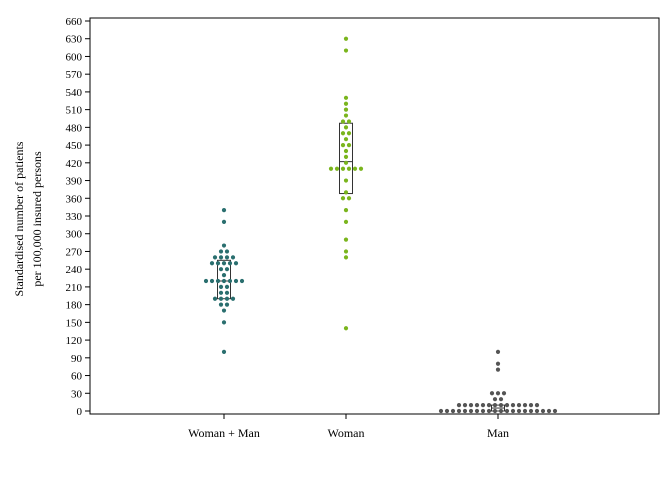 The image size is (672, 480). I want to click on y-tick-label: 0, so click(80, 412).